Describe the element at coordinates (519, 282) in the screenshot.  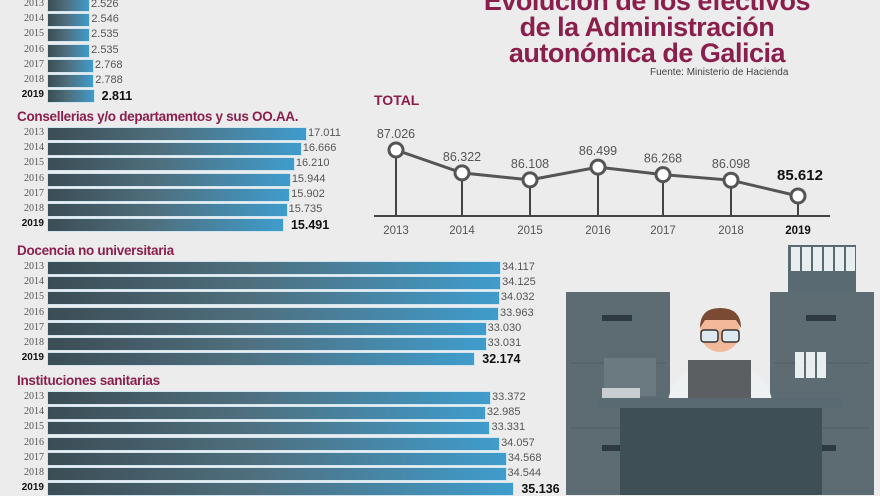
I see `bar-value-label: 34.125` at that location.